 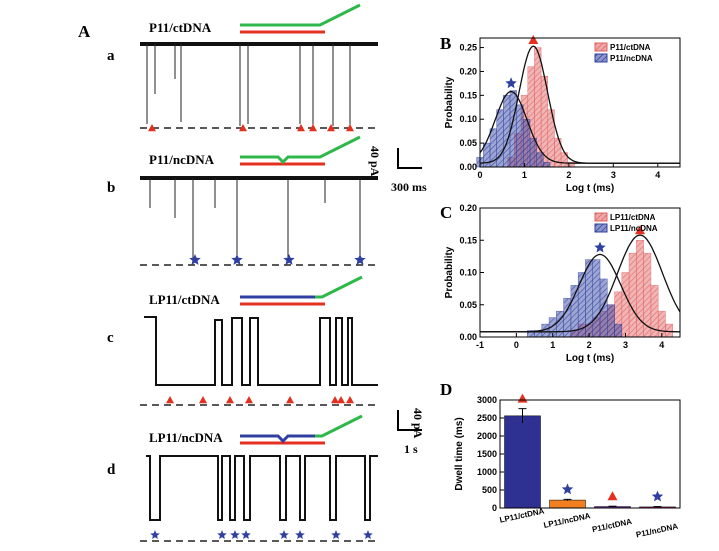 I want to click on trace-label-a: P11/ctDNA, so click(x=180, y=27).